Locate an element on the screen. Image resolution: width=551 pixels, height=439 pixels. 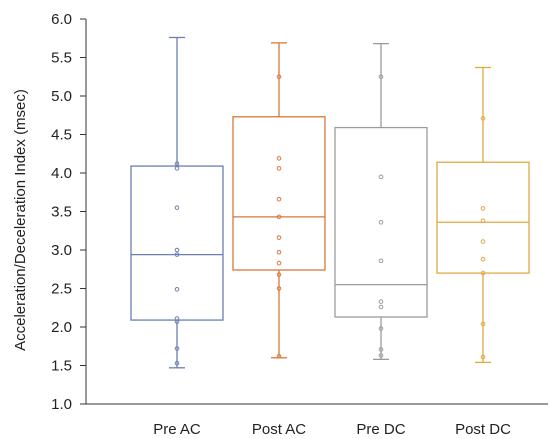
box-pre-dc is located at coordinates (381, 201).